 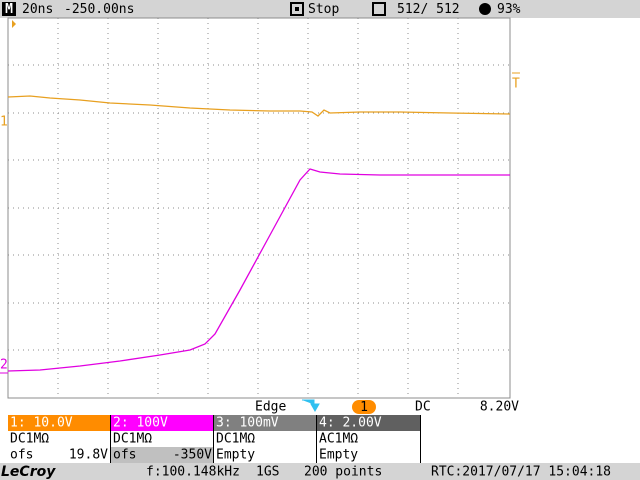 I want to click on trigger-source: 1, so click(x=364, y=407).